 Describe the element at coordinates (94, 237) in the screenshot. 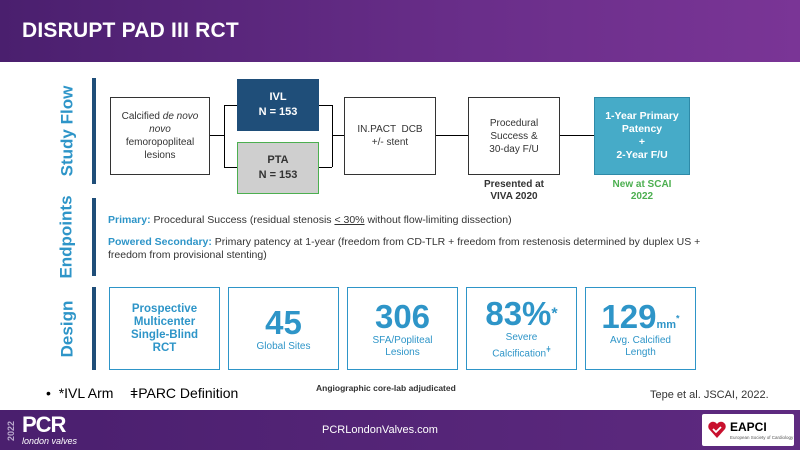

I see `section-bar-endpoints` at that location.